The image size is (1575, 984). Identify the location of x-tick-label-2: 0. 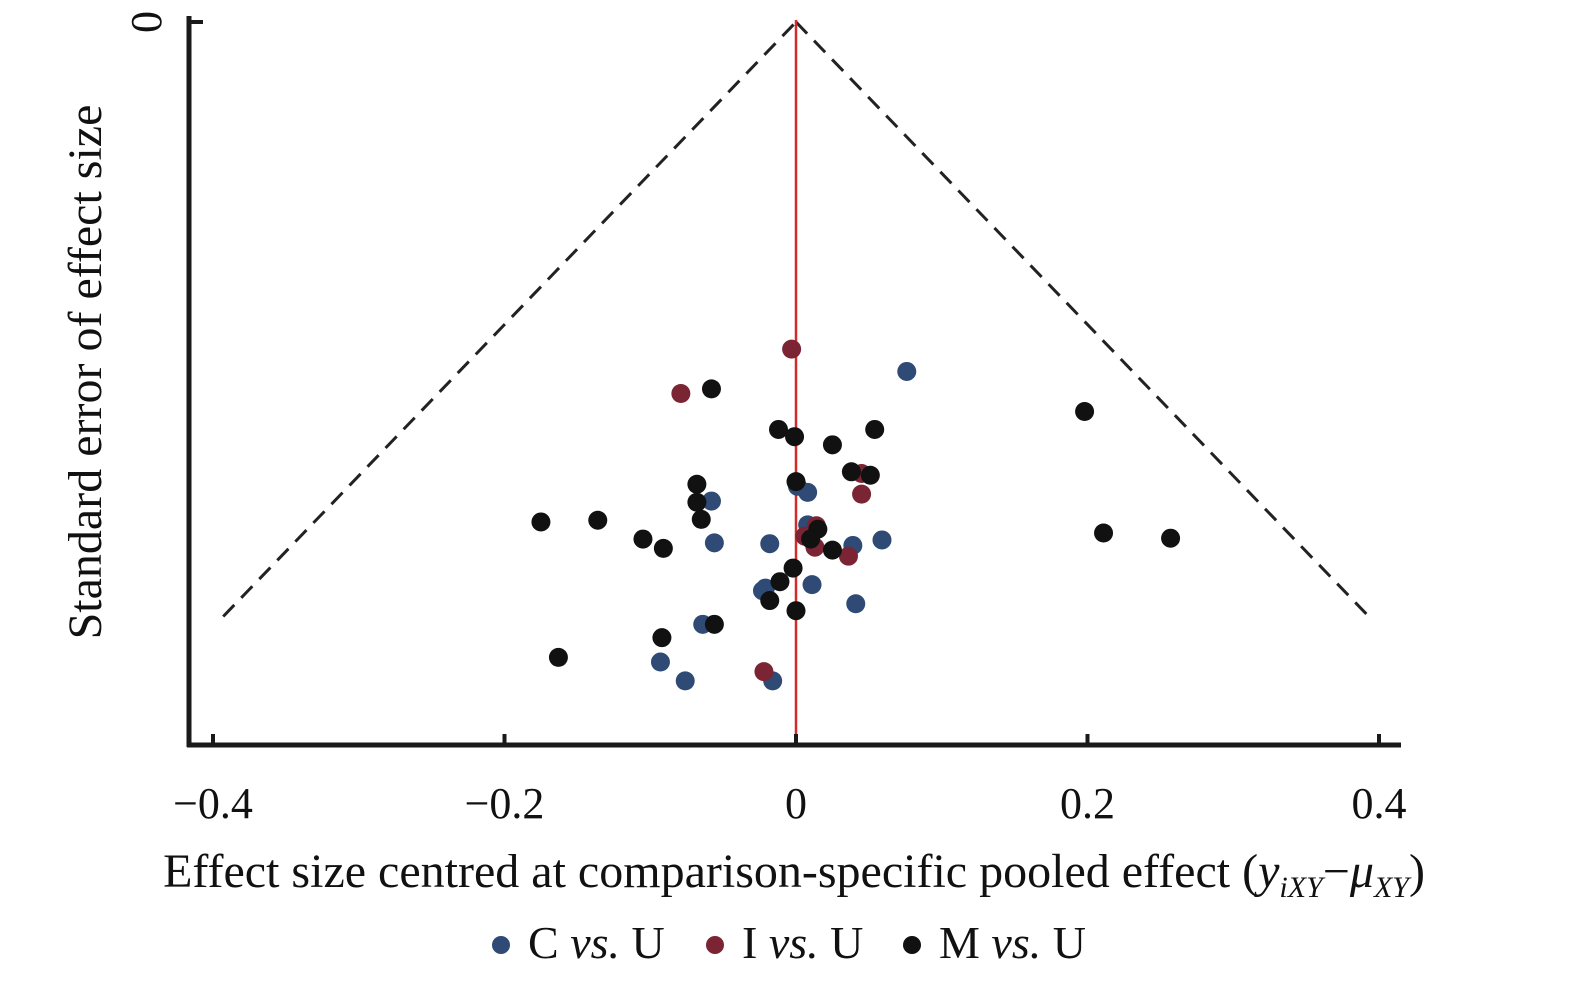
(796, 803).